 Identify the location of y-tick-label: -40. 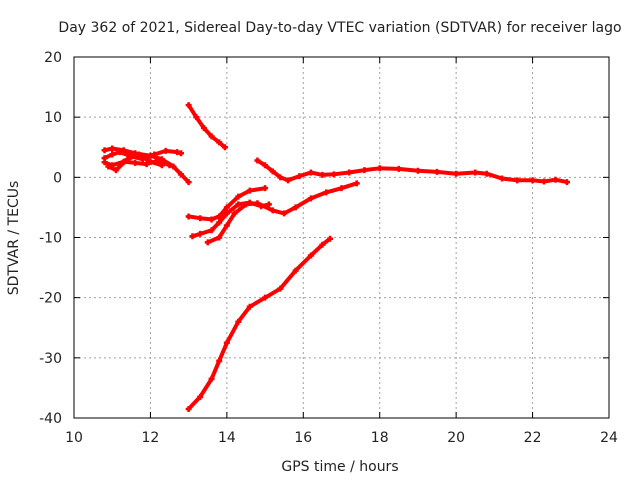
(50, 419).